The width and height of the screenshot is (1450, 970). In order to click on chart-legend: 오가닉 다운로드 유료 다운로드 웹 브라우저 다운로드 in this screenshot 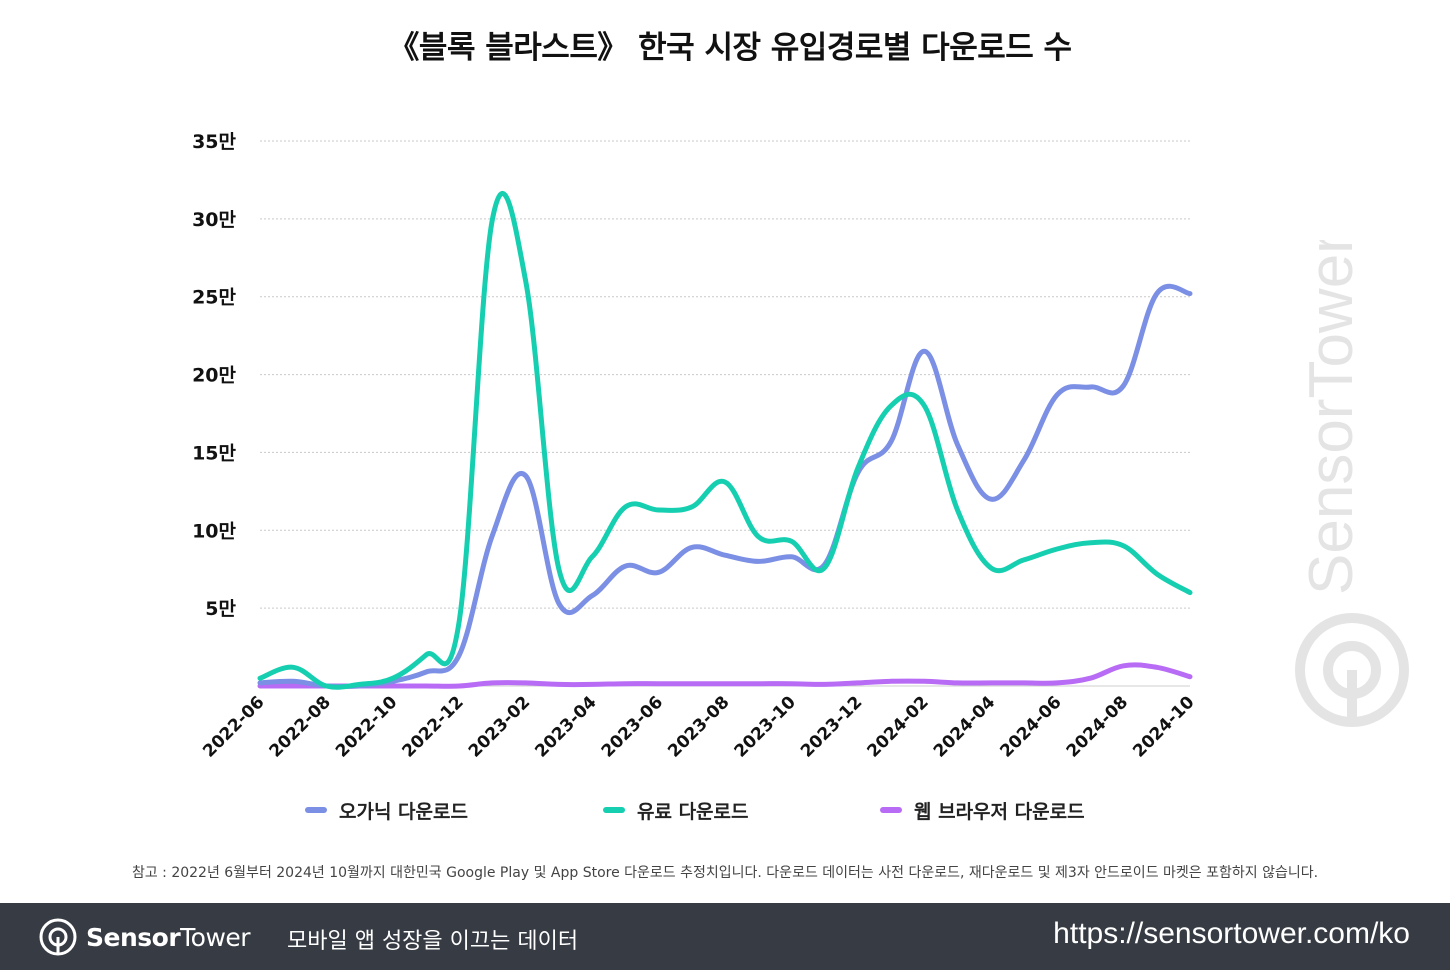, I will do `click(725, 810)`.